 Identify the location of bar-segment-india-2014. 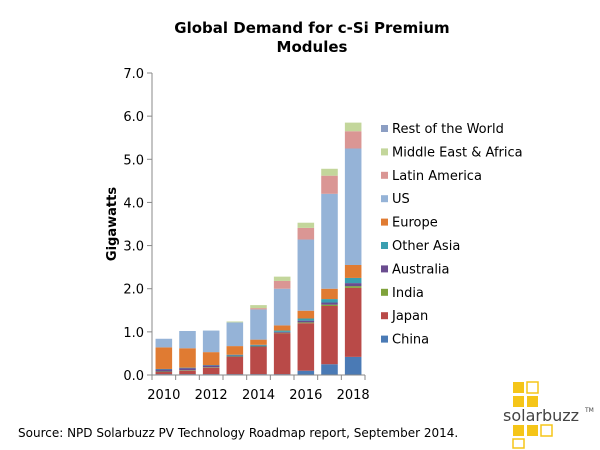
(258, 347).